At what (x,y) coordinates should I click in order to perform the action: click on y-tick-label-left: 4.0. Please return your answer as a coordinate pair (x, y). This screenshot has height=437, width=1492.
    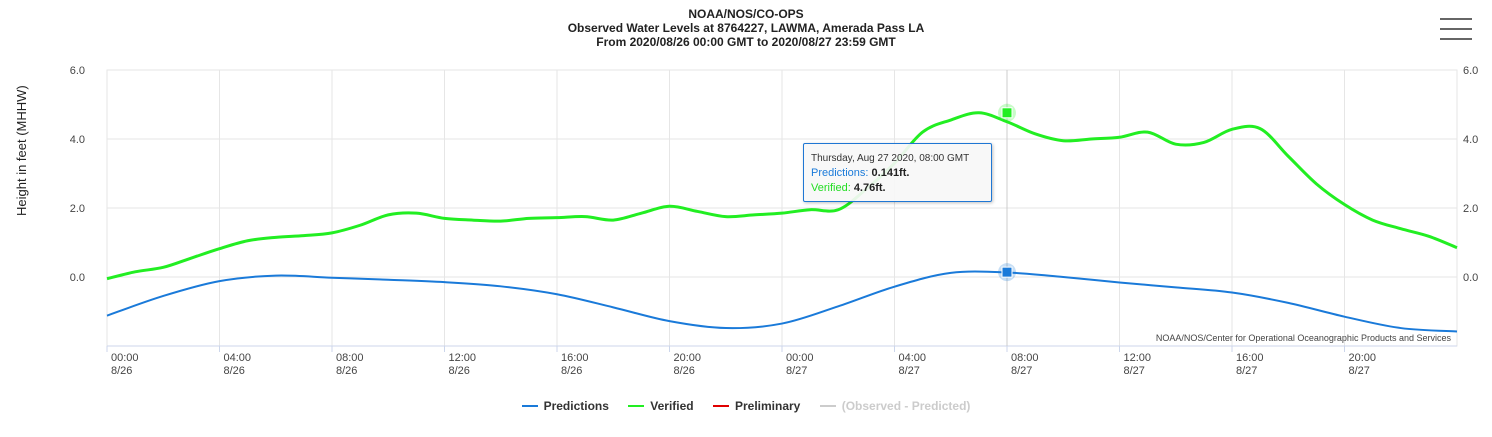
    Looking at the image, I should click on (77, 140).